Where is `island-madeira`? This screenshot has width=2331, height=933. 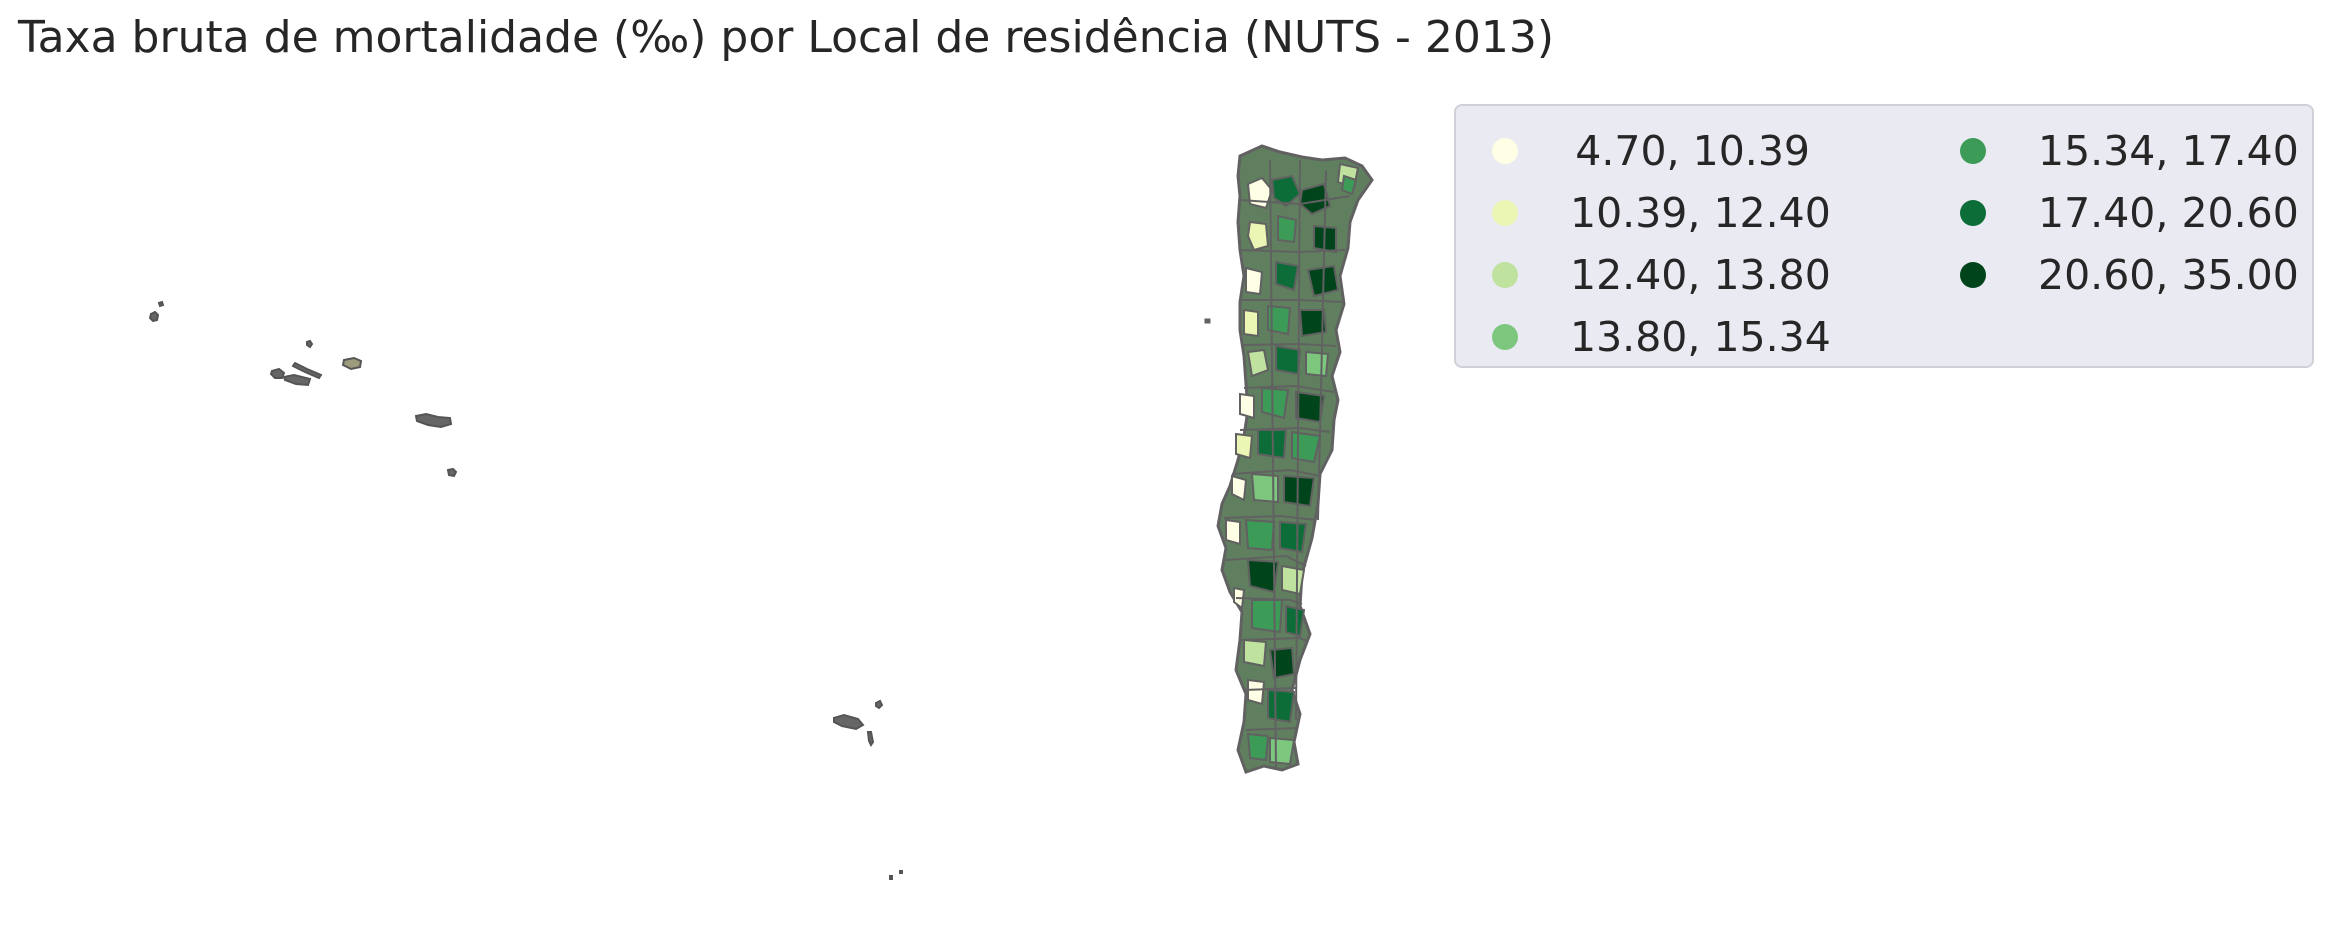 island-madeira is located at coordinates (849, 722).